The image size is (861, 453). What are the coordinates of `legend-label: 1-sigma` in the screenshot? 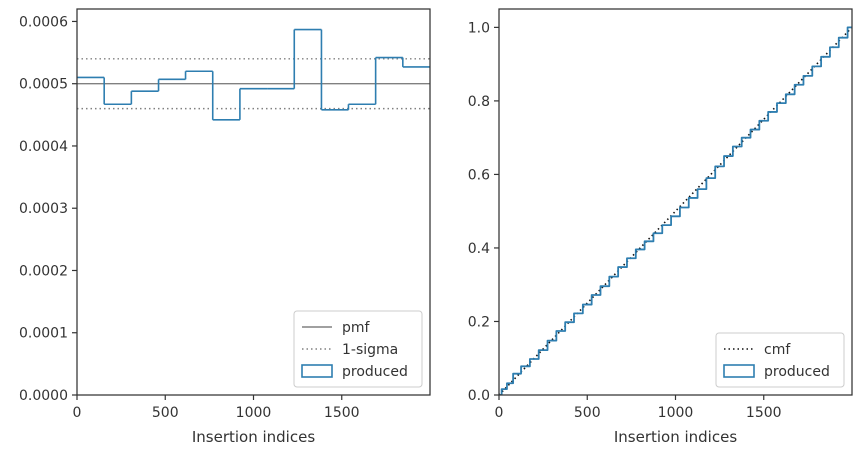 It's located at (370, 350).